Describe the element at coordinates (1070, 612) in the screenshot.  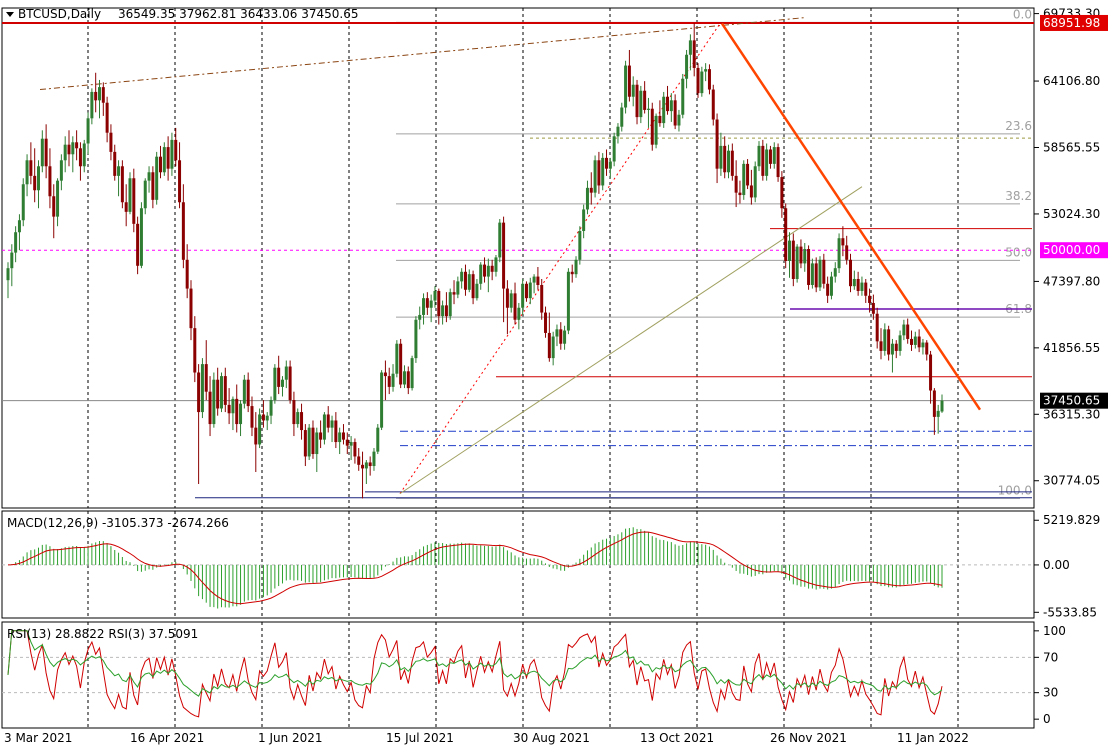
I see `macd-tick-label: -5533.85` at that location.